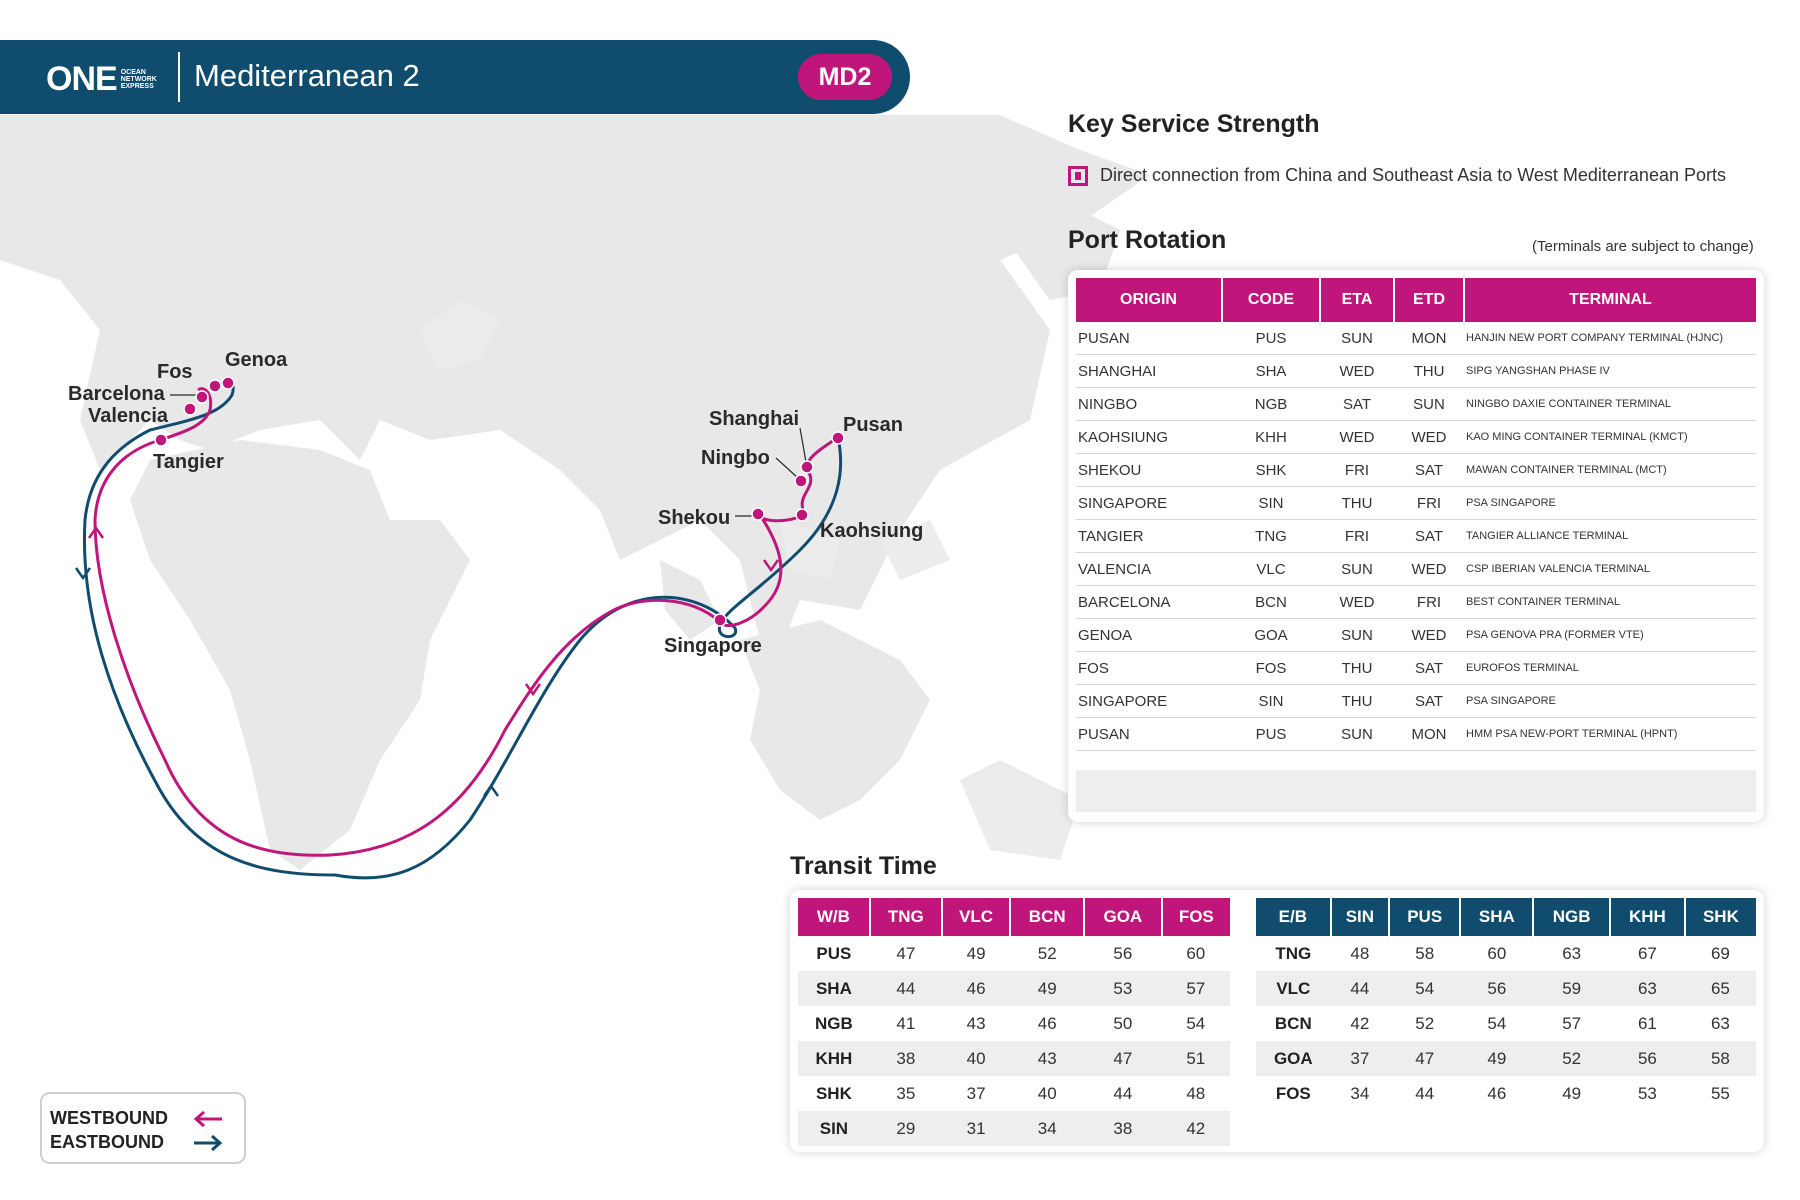 The image size is (1800, 1200). What do you see at coordinates (1271, 635) in the screenshot?
I see `code-cell: GOA` at bounding box center [1271, 635].